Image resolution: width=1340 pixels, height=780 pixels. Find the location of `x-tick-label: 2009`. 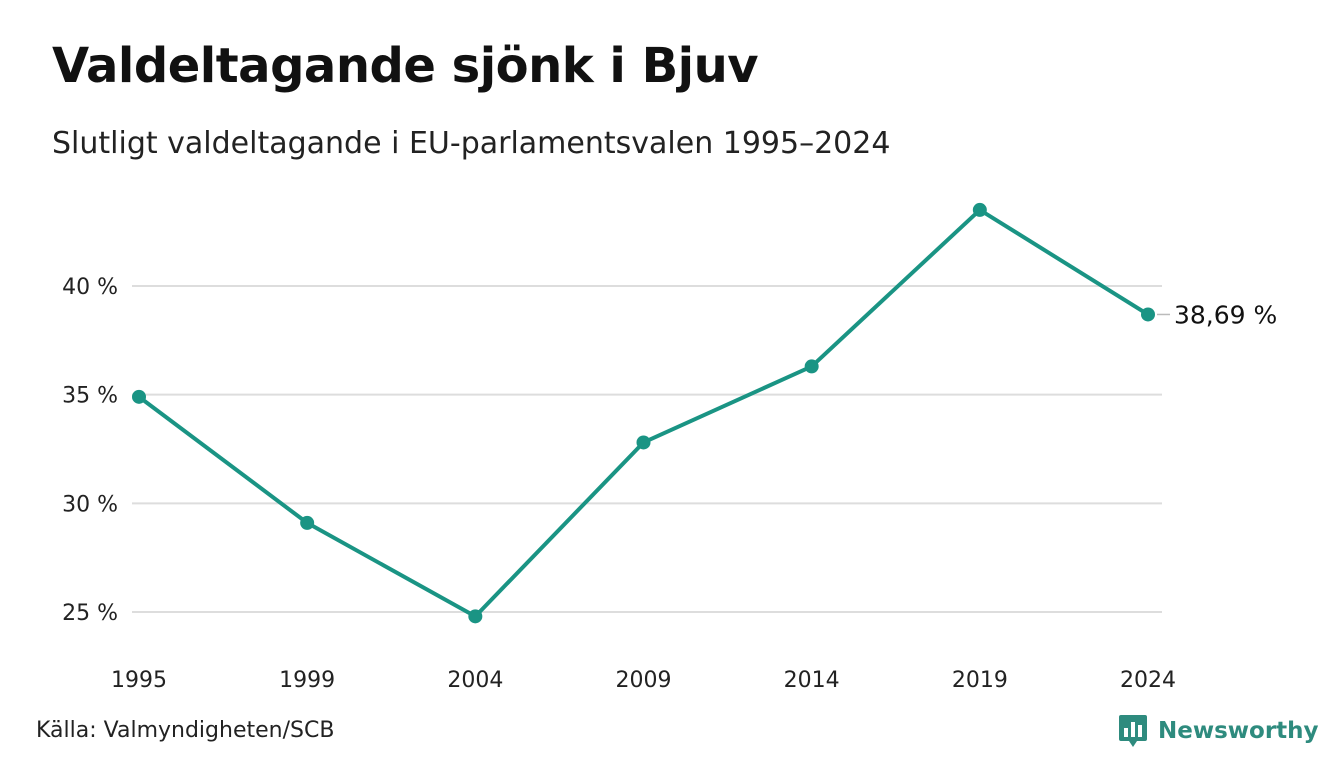

x-tick-label: 2009 is located at coordinates (644, 680).